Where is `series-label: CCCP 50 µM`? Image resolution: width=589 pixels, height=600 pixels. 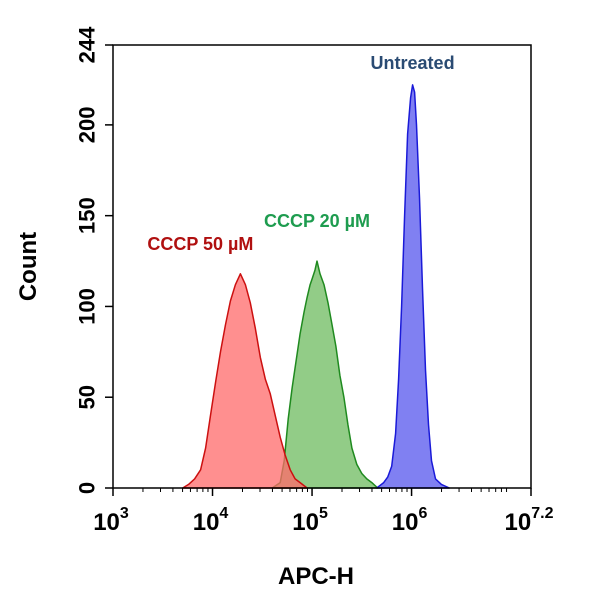
series-label: CCCP 50 µM is located at coordinates (200, 244).